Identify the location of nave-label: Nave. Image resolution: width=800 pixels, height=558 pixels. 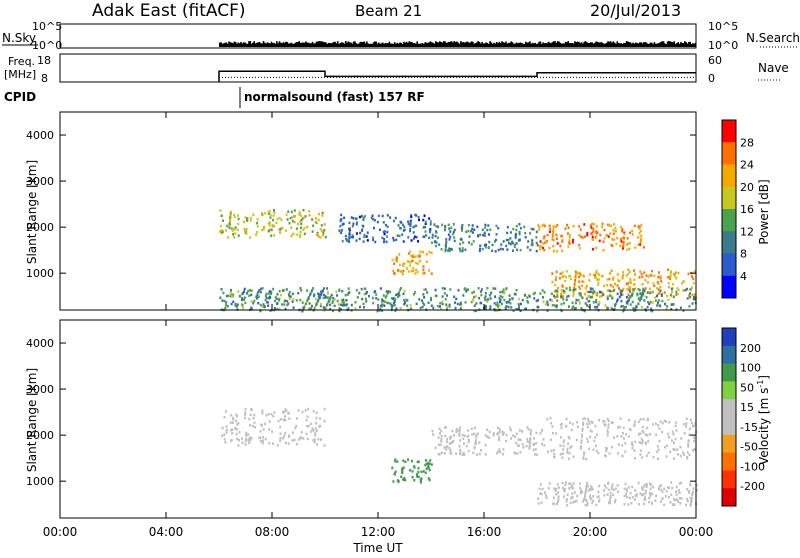
(773, 68).